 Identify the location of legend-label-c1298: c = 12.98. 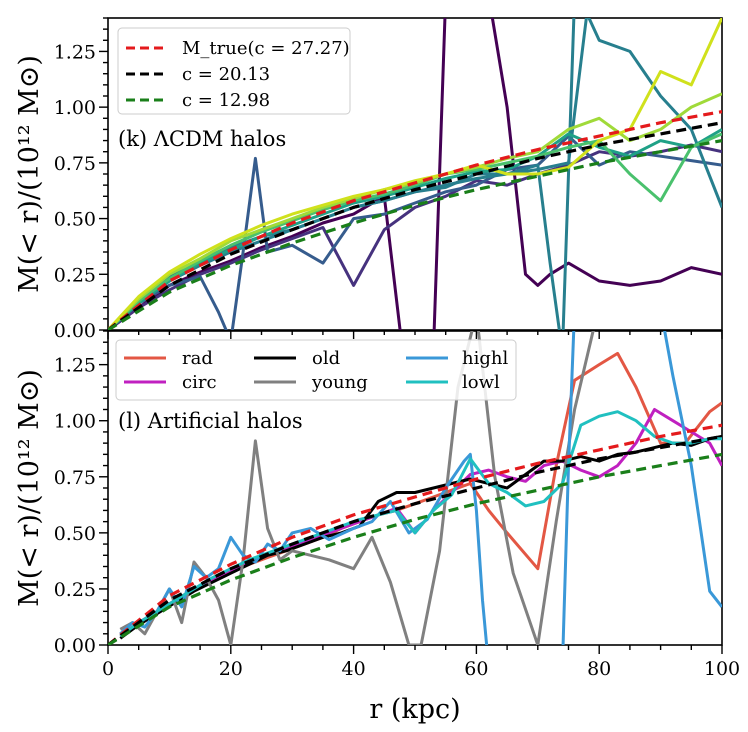
(226, 100).